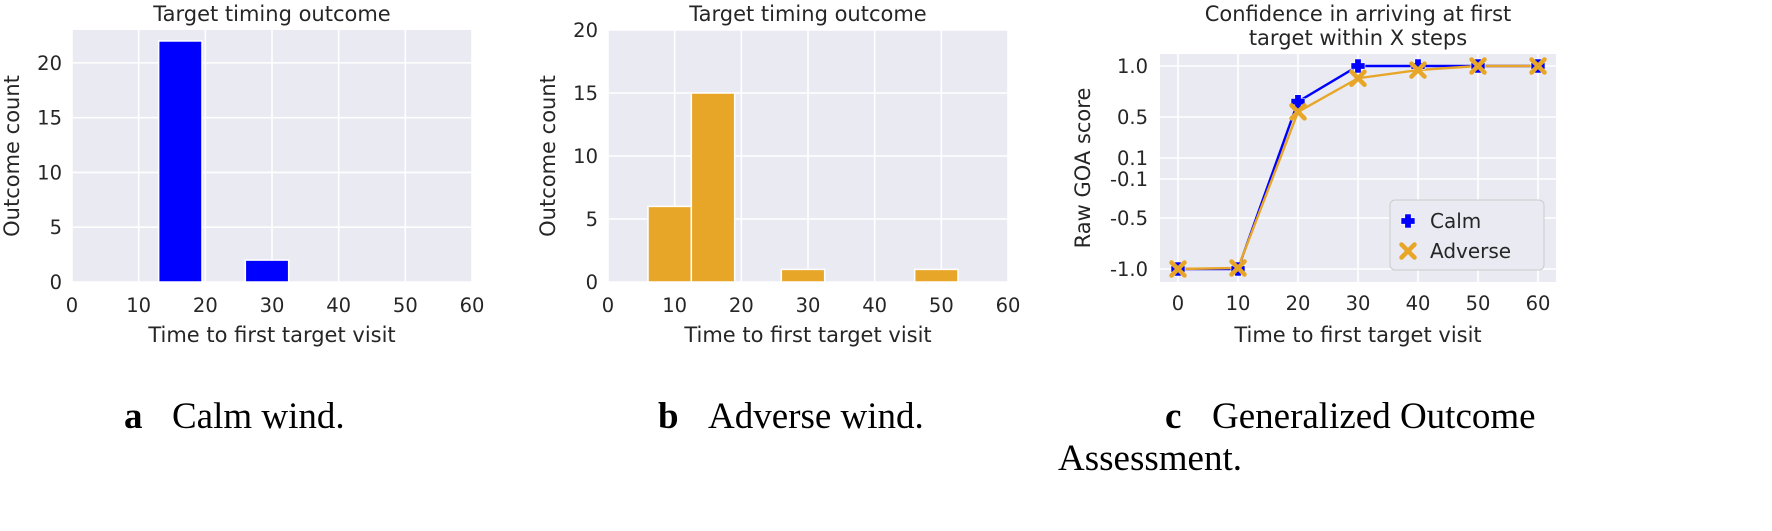 The image size is (1772, 531). I want to click on x-ticks-c: 0 10 20 30 40 50 60, so click(1361, 303).